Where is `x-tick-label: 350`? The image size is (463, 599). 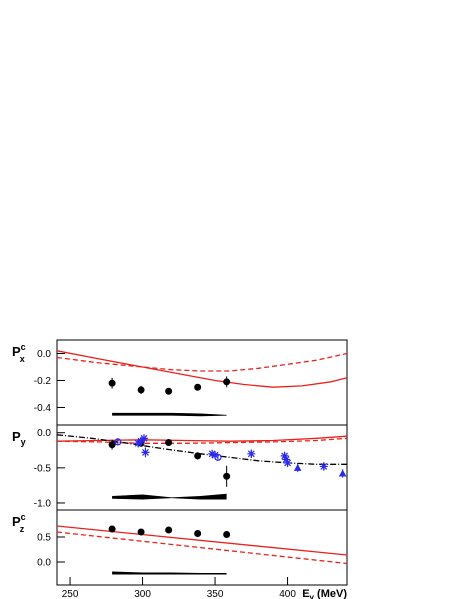
x-tick-label: 350 is located at coordinates (215, 594).